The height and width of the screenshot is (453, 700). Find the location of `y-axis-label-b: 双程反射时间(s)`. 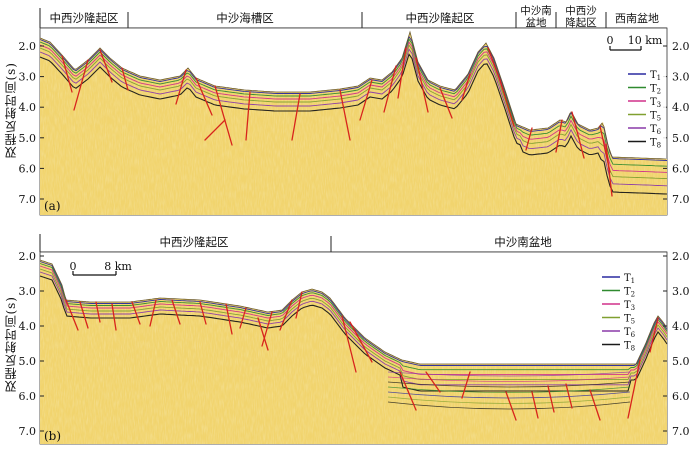

y-axis-label-b: 双程反射时间(s) is located at coordinates (11, 344).